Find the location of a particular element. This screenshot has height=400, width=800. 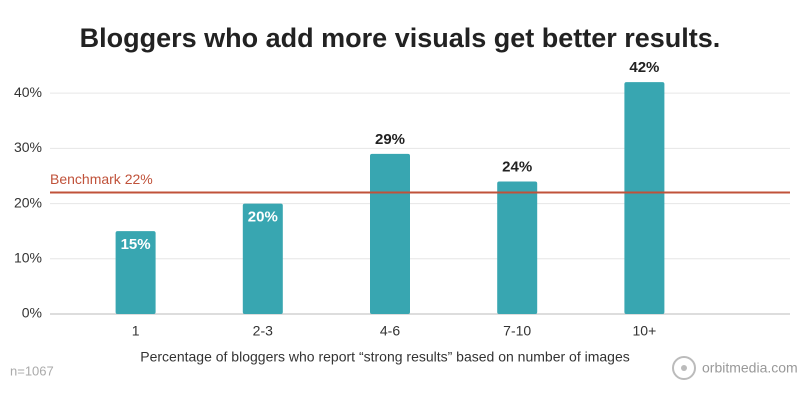

y-tick-label: 20% is located at coordinates (28, 202).